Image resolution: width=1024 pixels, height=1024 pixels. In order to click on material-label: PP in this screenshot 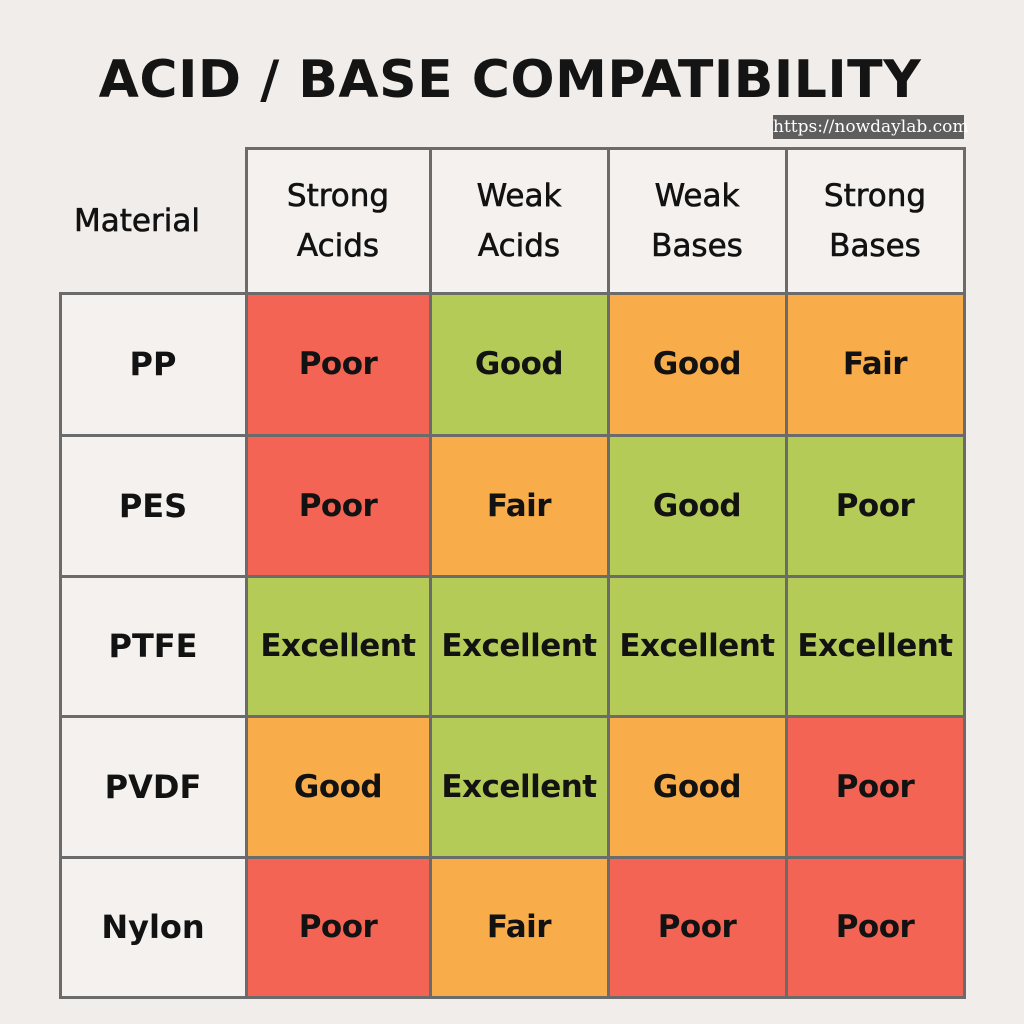, I will do `click(153, 364)`.